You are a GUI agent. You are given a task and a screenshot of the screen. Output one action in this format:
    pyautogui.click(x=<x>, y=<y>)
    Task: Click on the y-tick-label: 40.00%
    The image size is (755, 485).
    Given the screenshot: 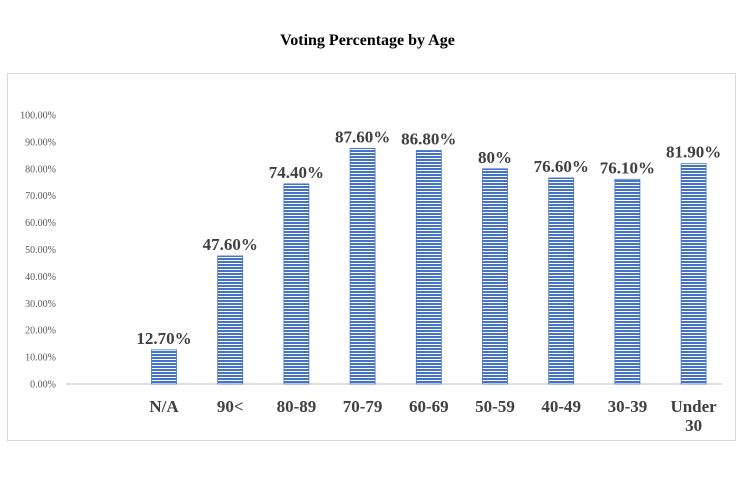 What is the action you would take?
    pyautogui.click(x=40, y=277)
    